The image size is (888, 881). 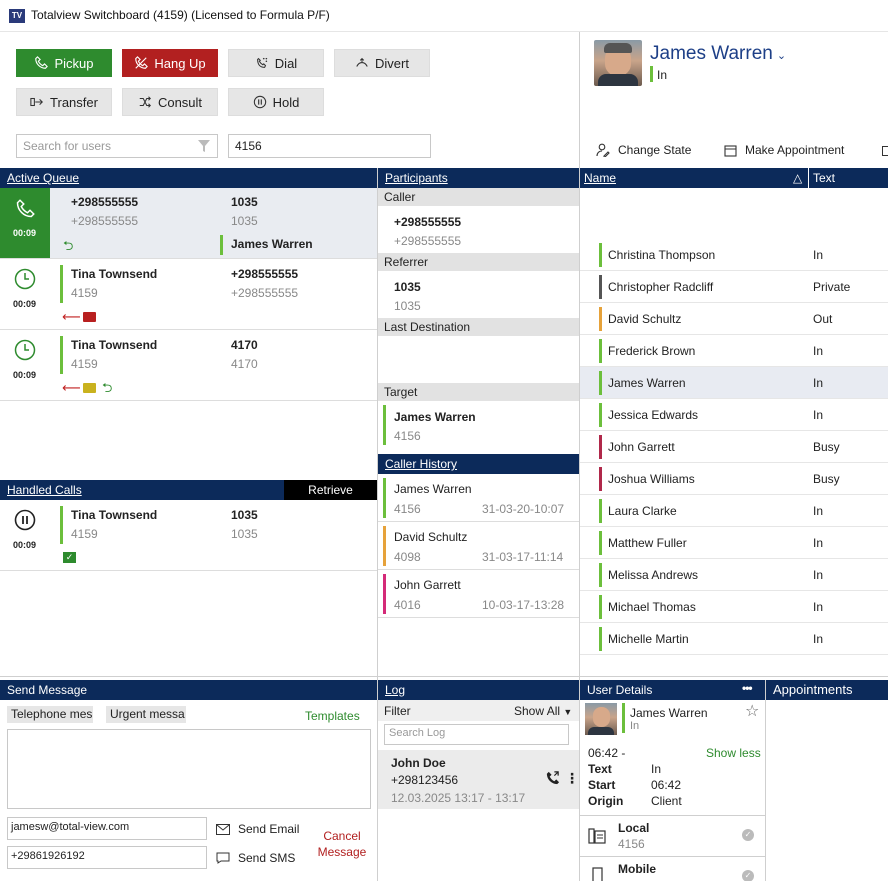 What do you see at coordinates (407, 287) in the screenshot?
I see `participant-referrer-name: 1035` at bounding box center [407, 287].